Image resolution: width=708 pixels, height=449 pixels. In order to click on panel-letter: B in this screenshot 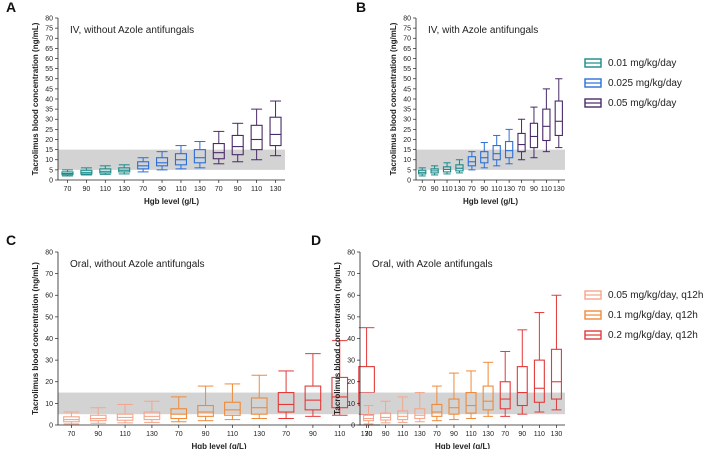, I will do `click(361, 7)`.